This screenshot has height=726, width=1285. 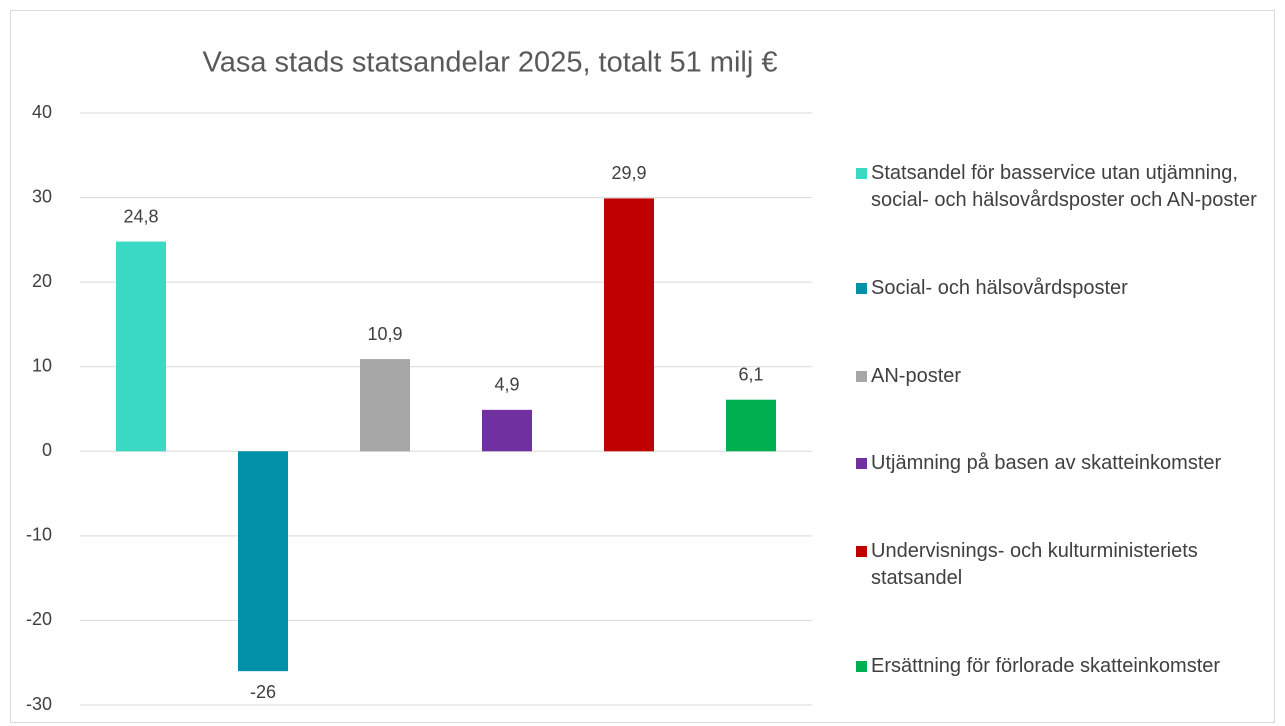 I want to click on data-label: 6,1, so click(x=750, y=374).